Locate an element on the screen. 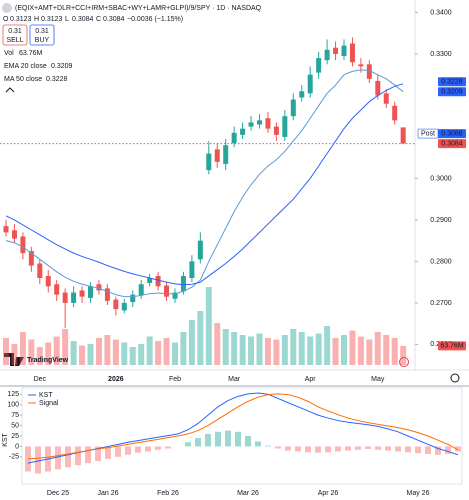 This screenshot has height=500, width=469. collapse-caret is located at coordinates (10, 90).